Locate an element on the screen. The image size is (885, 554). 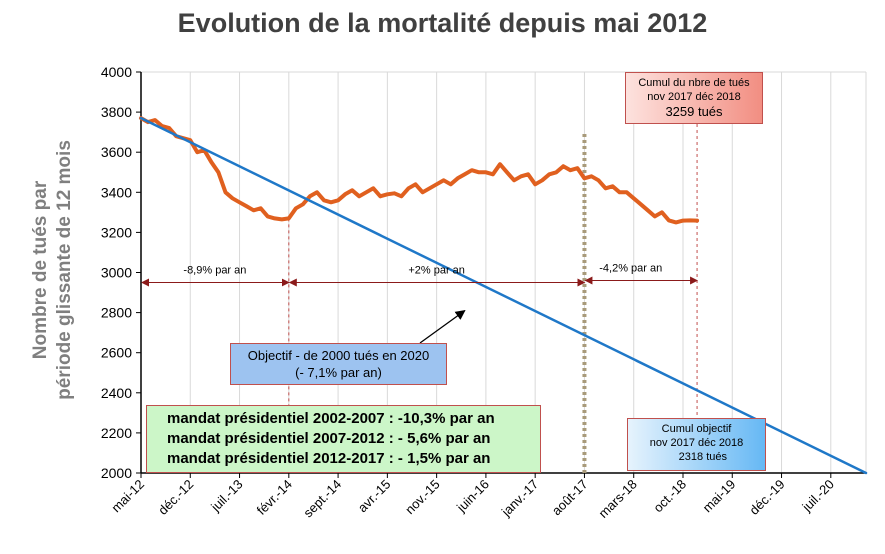
period-arrow-label: -4,2% par an is located at coordinates (630, 269).